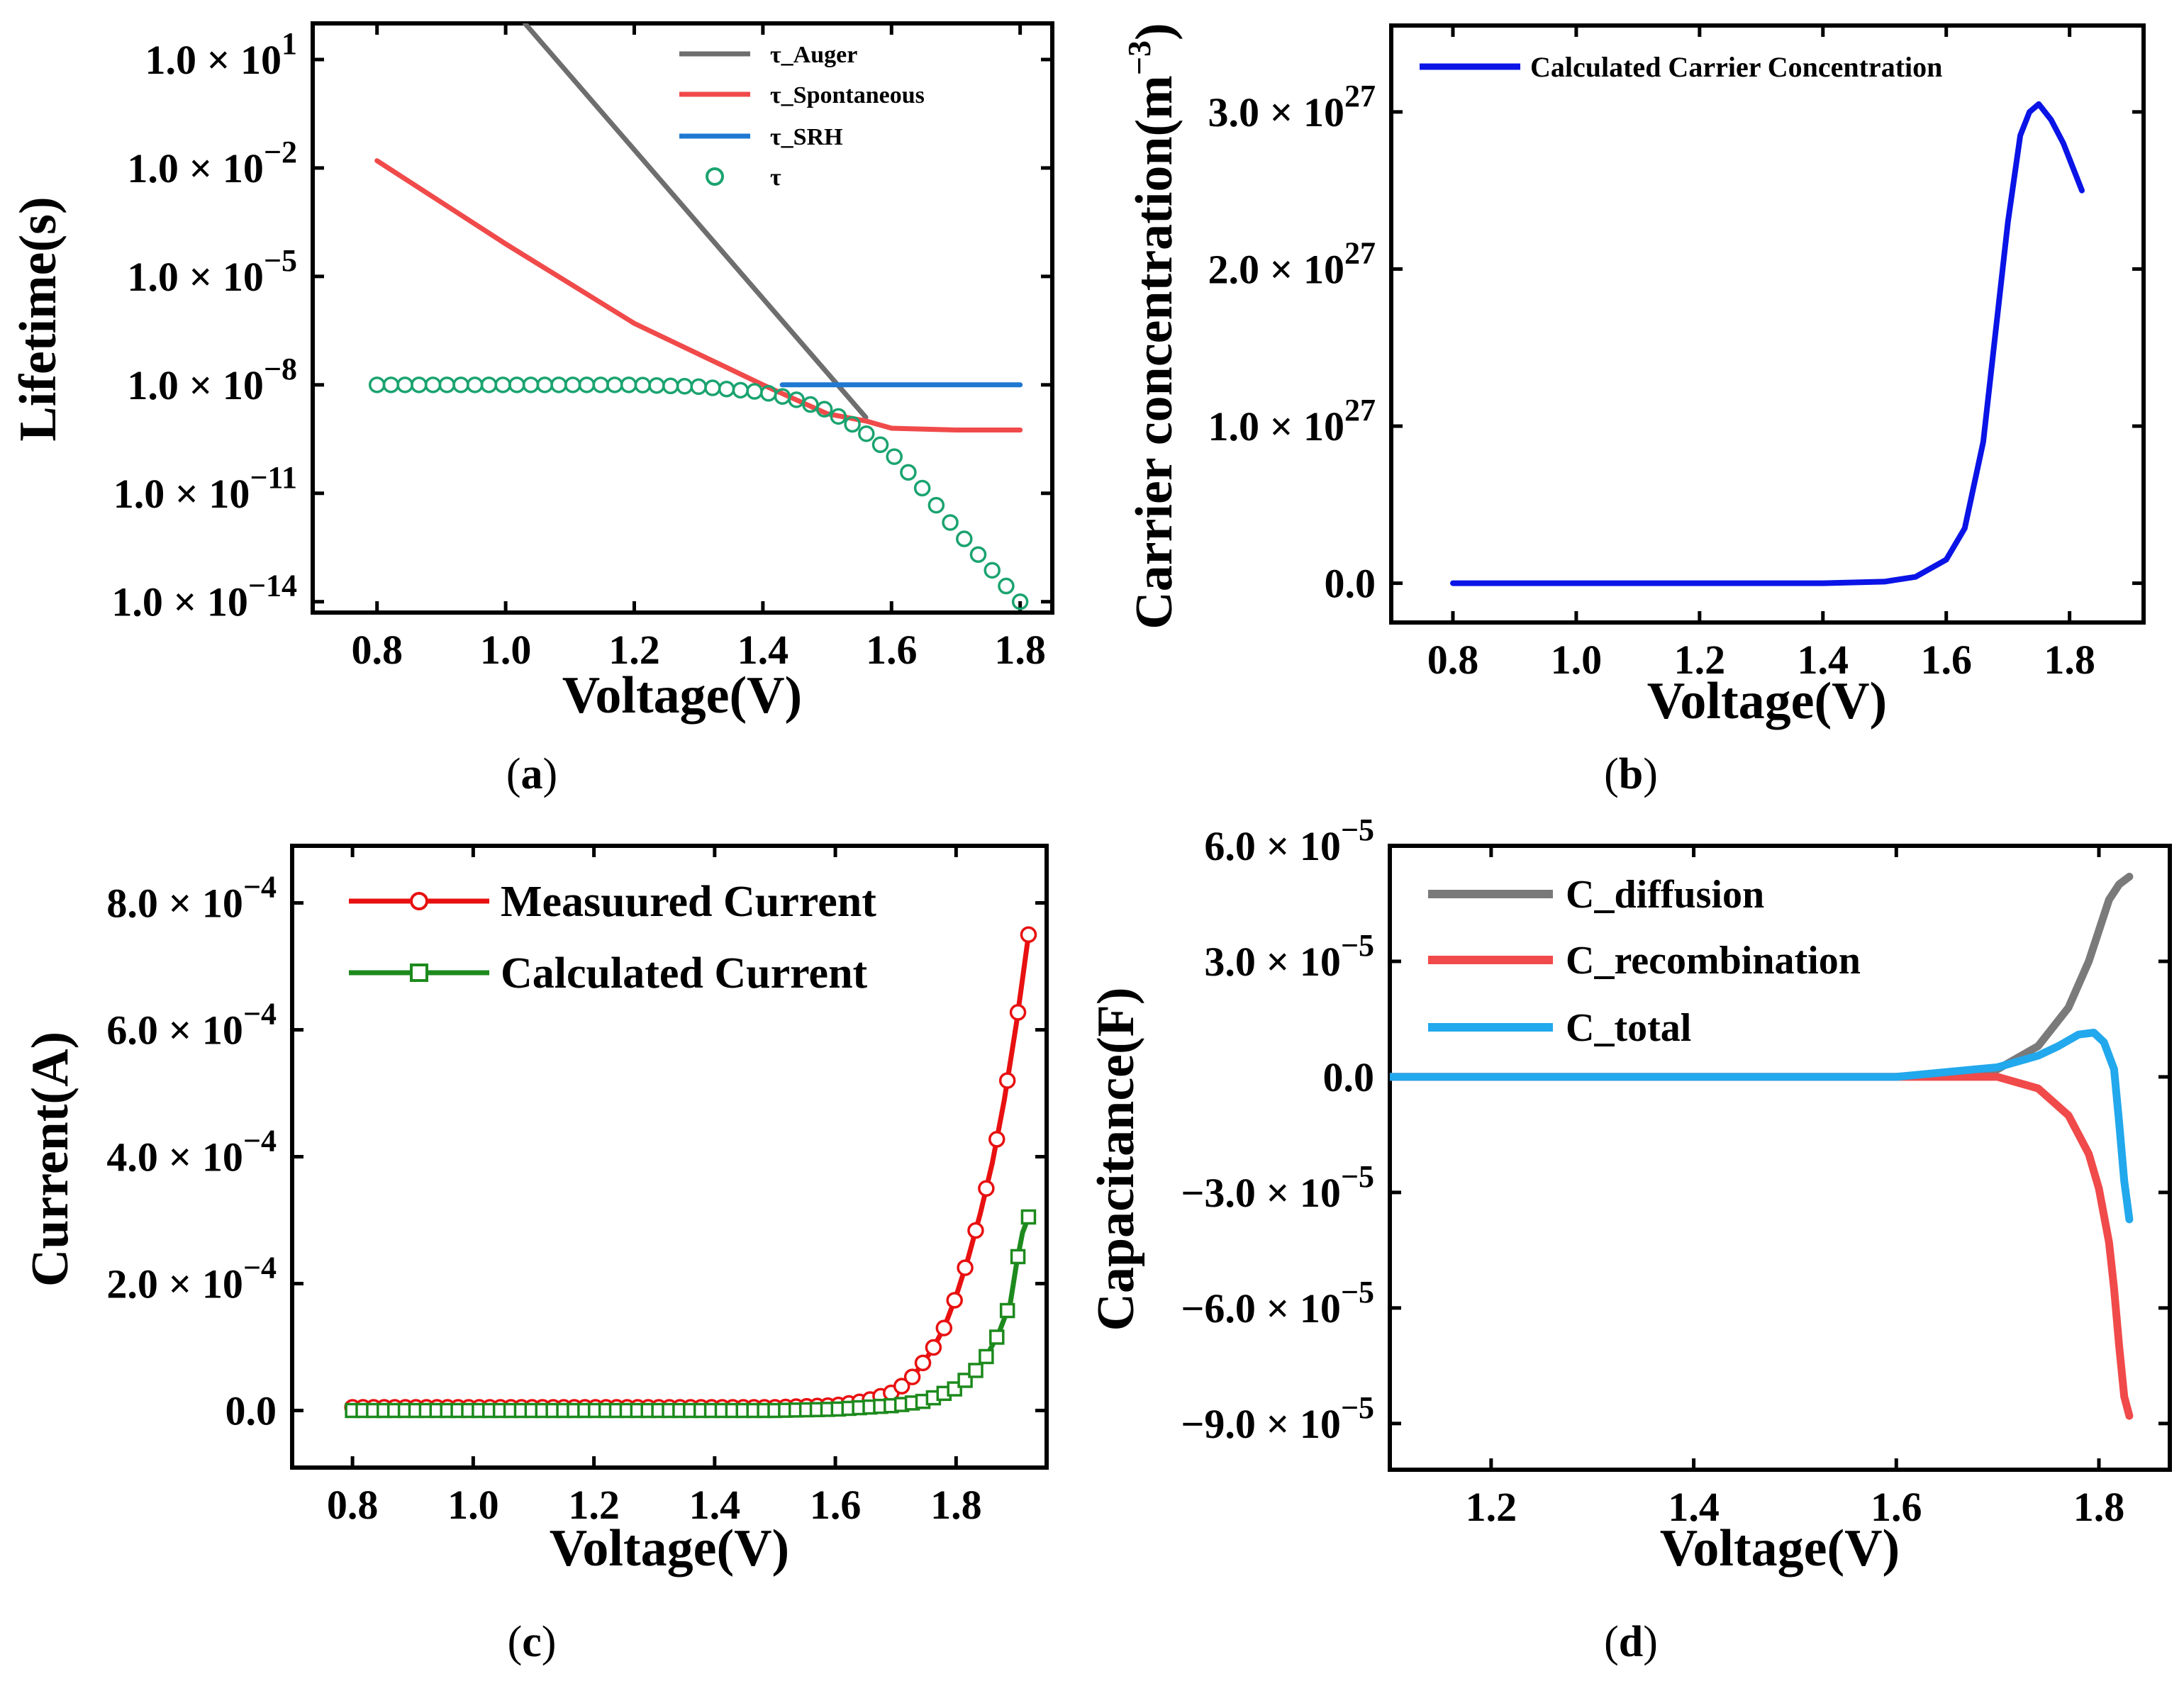 The width and height of the screenshot is (2184, 1681). I want to click on y-tick-label: 0.0, so click(1349, 1077).